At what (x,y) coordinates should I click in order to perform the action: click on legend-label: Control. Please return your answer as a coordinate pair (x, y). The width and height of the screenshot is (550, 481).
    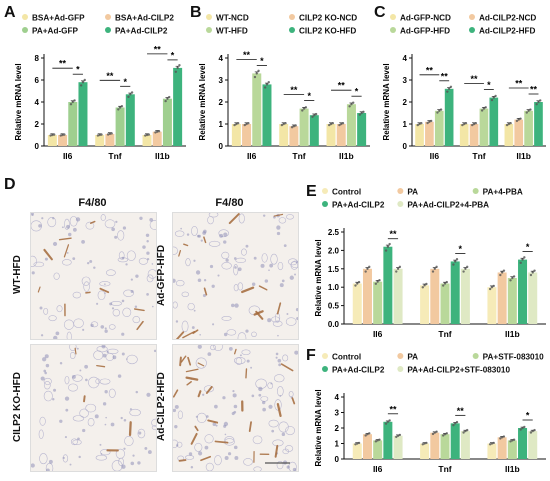
    Looking at the image, I should click on (346, 192).